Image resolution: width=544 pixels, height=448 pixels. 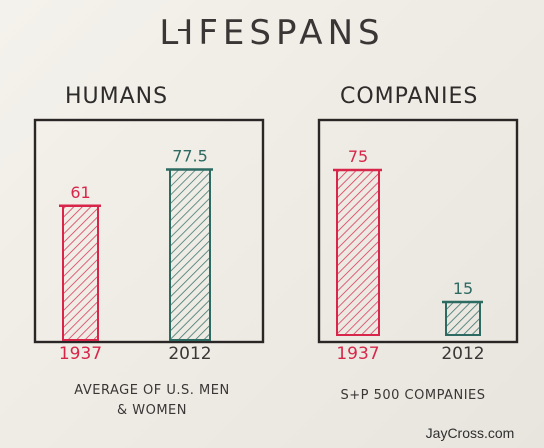 What do you see at coordinates (412, 395) in the screenshot?
I see `companies-note-line-1: S+P 500 COMPANIES` at bounding box center [412, 395].